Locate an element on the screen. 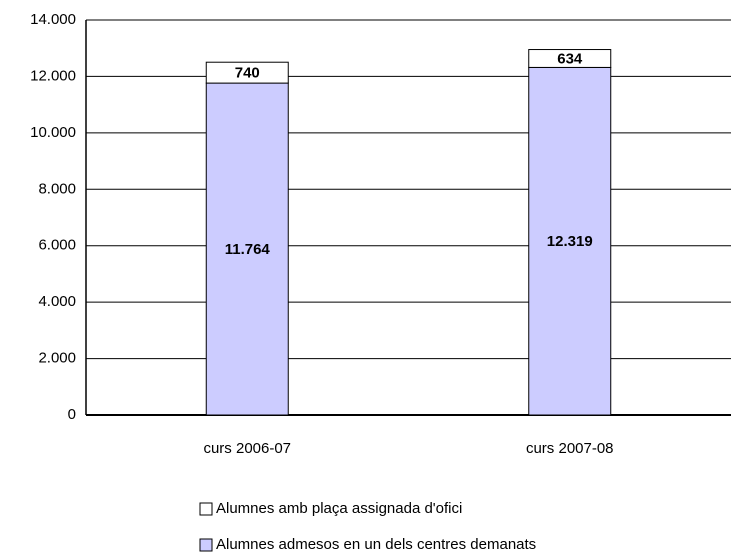  value-label: 12.319 is located at coordinates (570, 241).